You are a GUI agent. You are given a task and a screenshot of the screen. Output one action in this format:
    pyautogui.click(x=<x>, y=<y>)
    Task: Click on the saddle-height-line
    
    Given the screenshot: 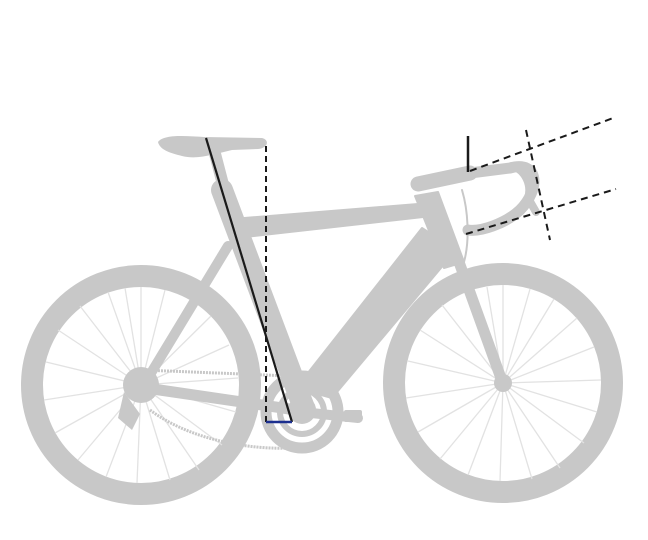 What is the action you would take?
    pyautogui.click(x=249, y=280)
    